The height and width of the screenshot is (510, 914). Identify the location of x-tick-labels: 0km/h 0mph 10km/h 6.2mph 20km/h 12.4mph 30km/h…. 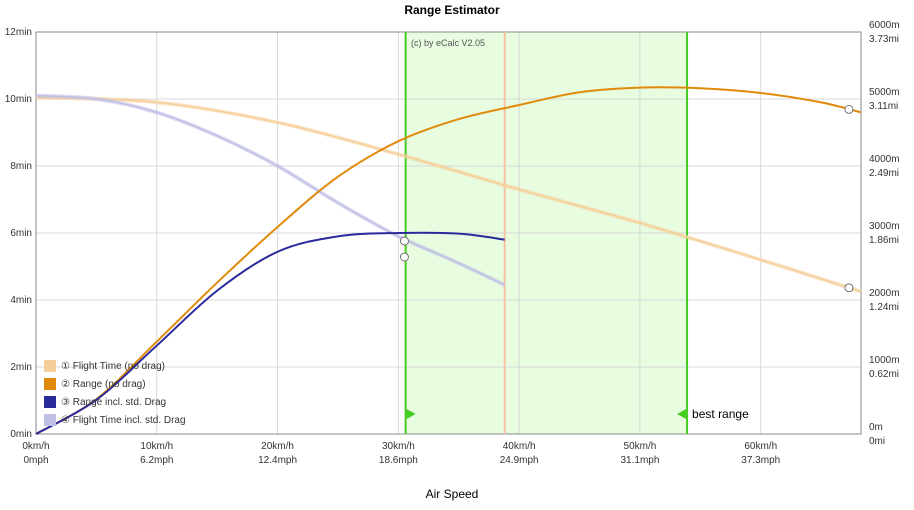
(401, 453).